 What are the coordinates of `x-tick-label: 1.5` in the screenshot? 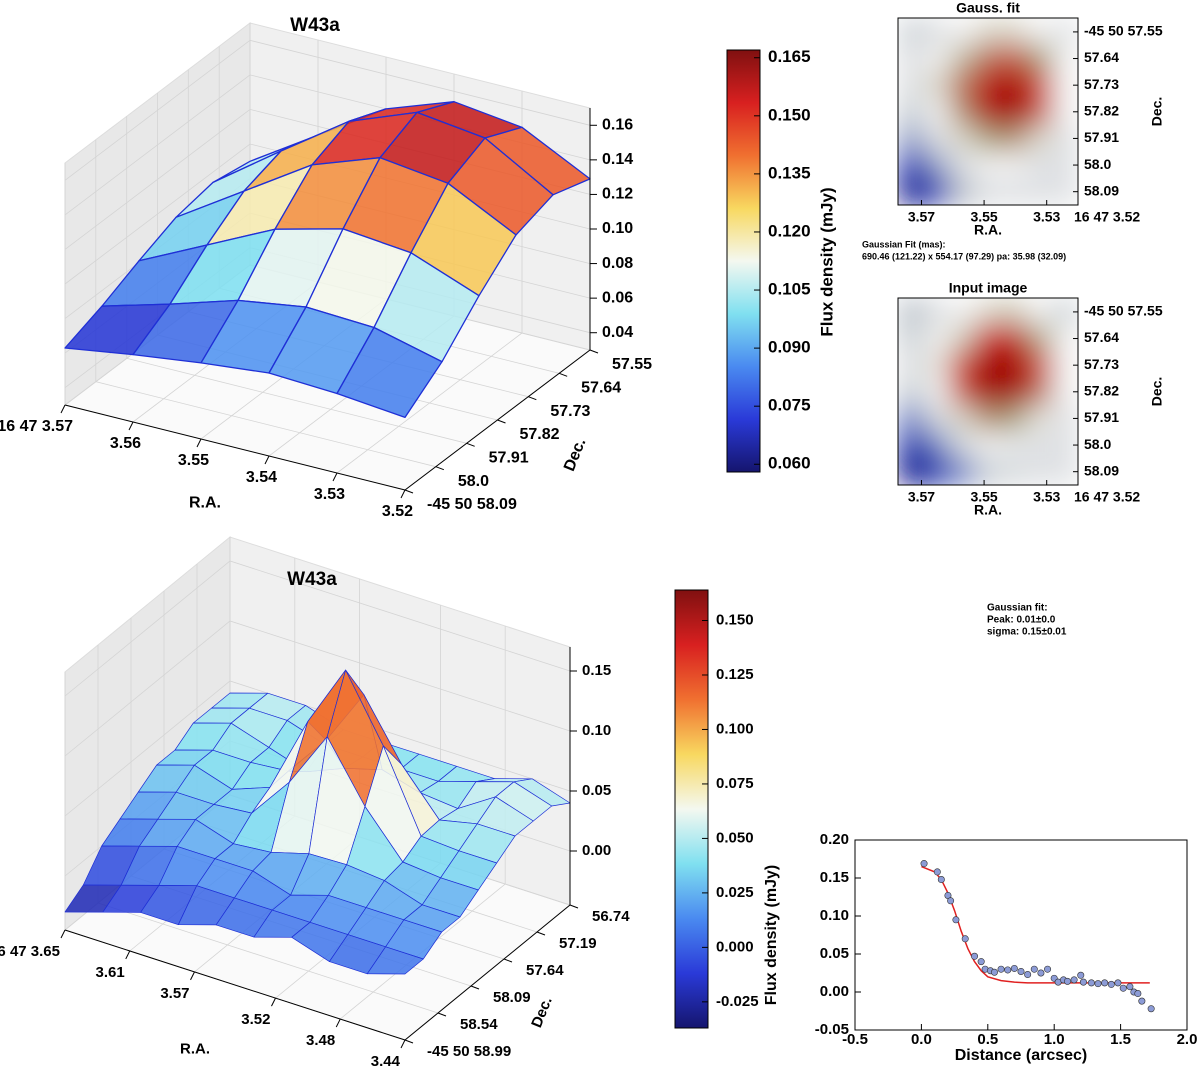 It's located at (1120, 1039).